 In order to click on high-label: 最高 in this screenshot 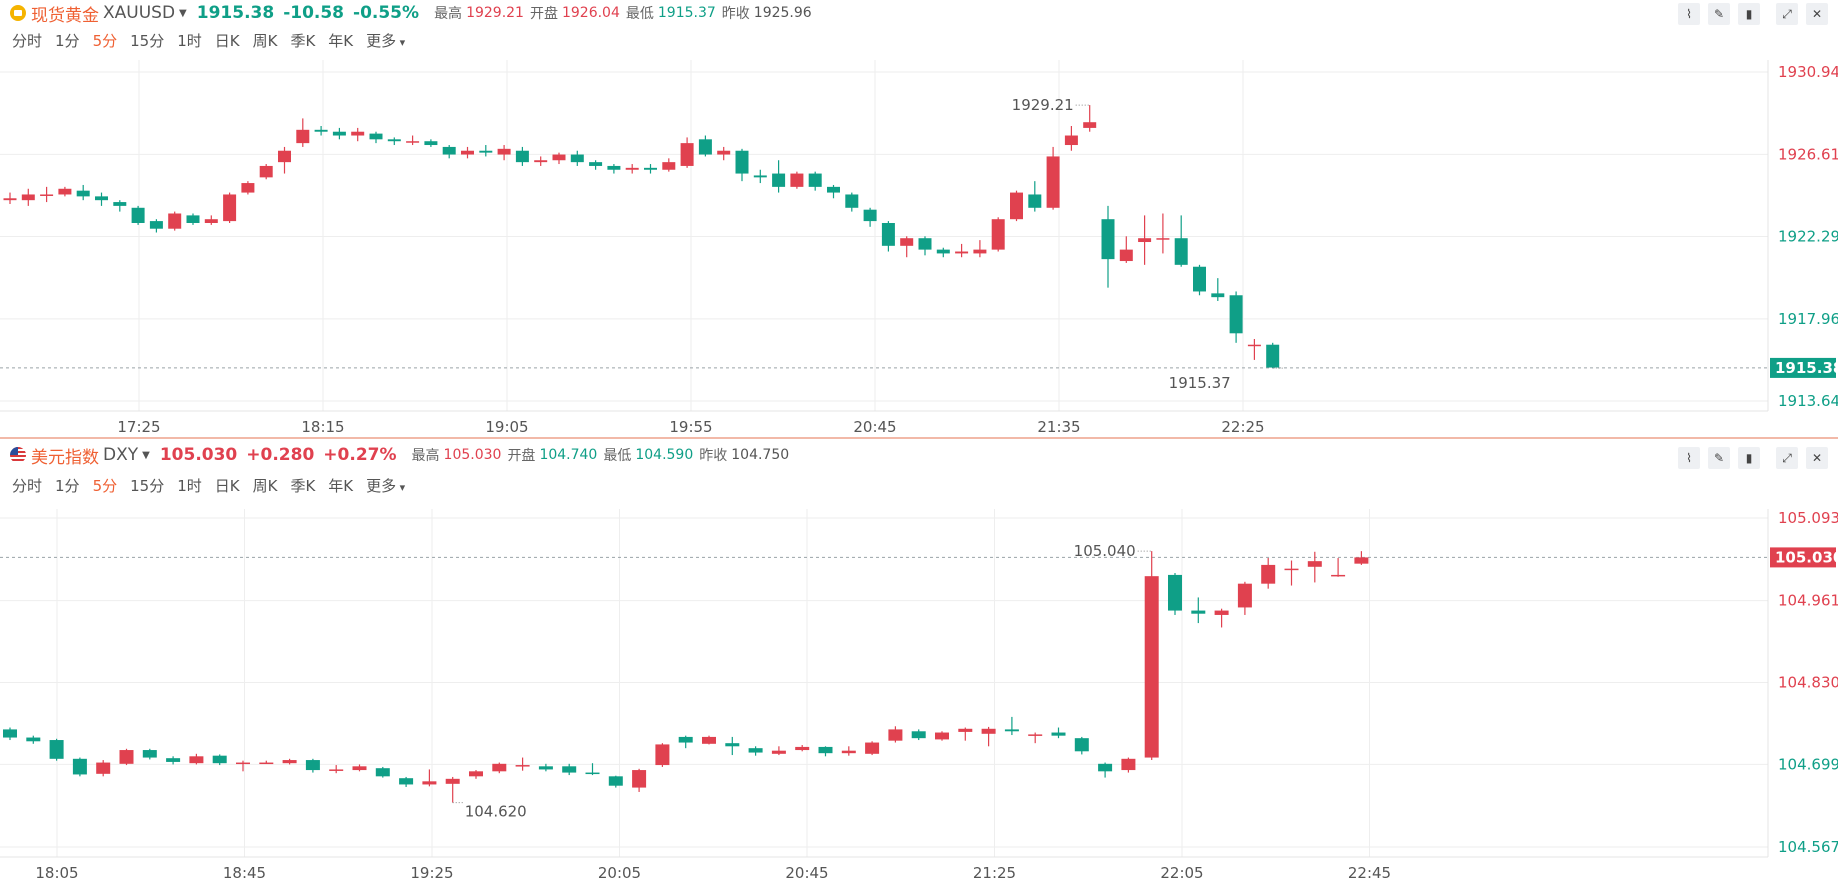, I will do `click(425, 456)`.